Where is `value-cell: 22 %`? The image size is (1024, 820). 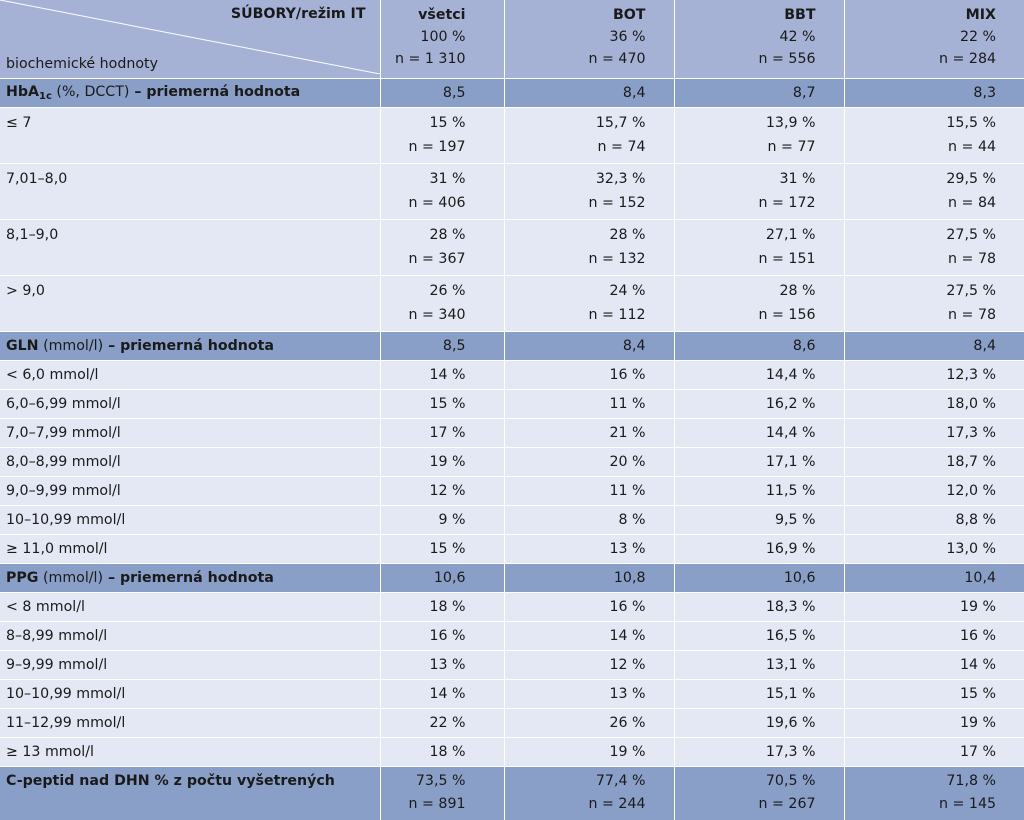 value-cell: 22 % is located at coordinates (442, 723).